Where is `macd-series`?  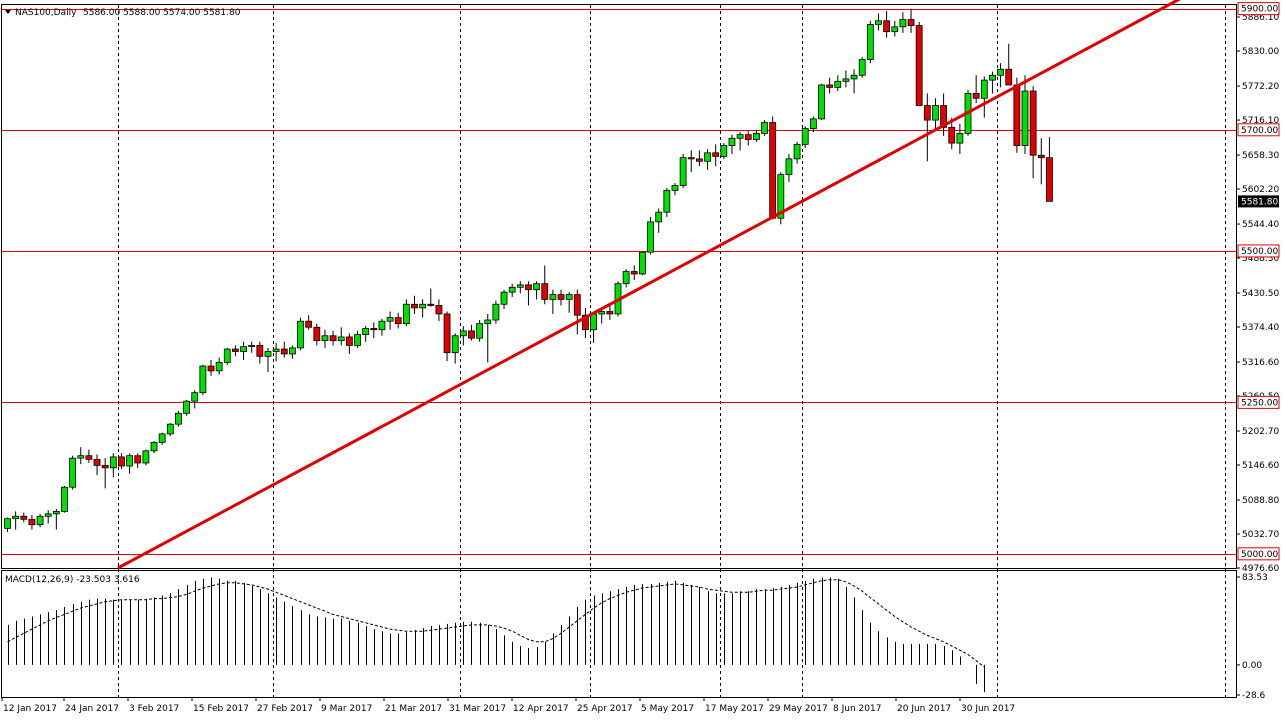 macd-series is located at coordinates (496, 635).